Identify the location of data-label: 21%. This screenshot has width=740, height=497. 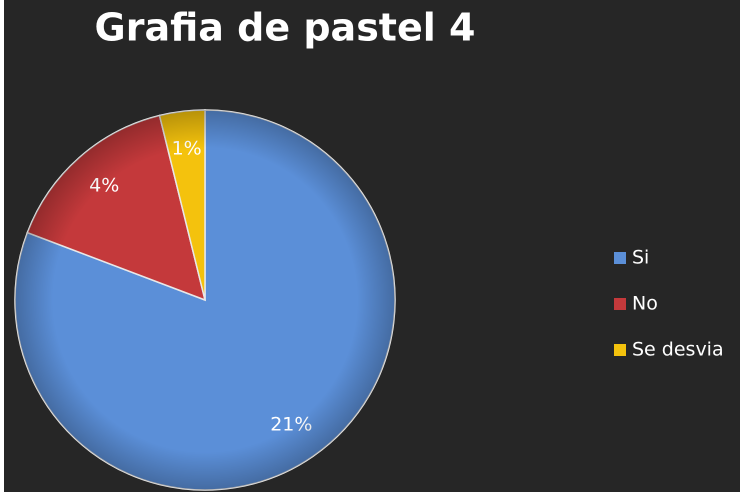
(291, 425).